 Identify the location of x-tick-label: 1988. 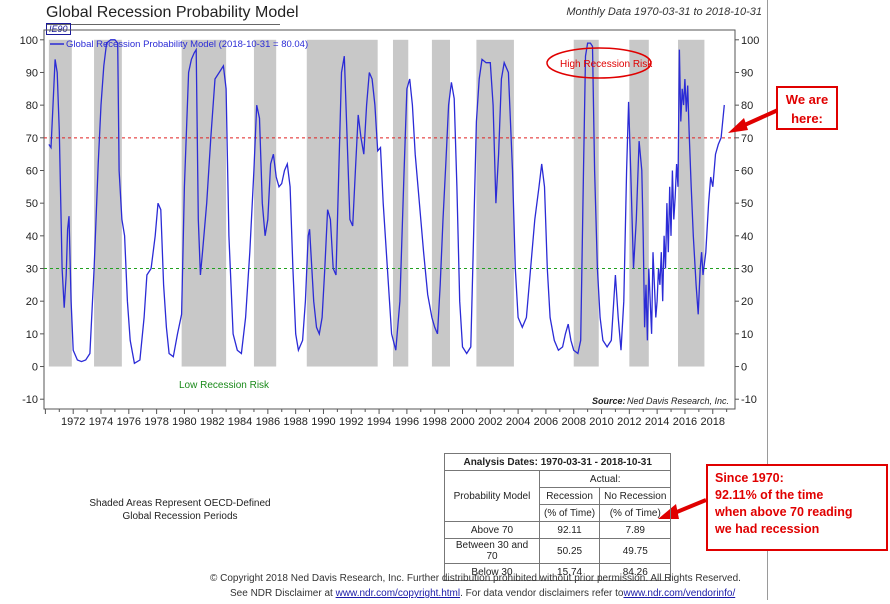
(295, 422).